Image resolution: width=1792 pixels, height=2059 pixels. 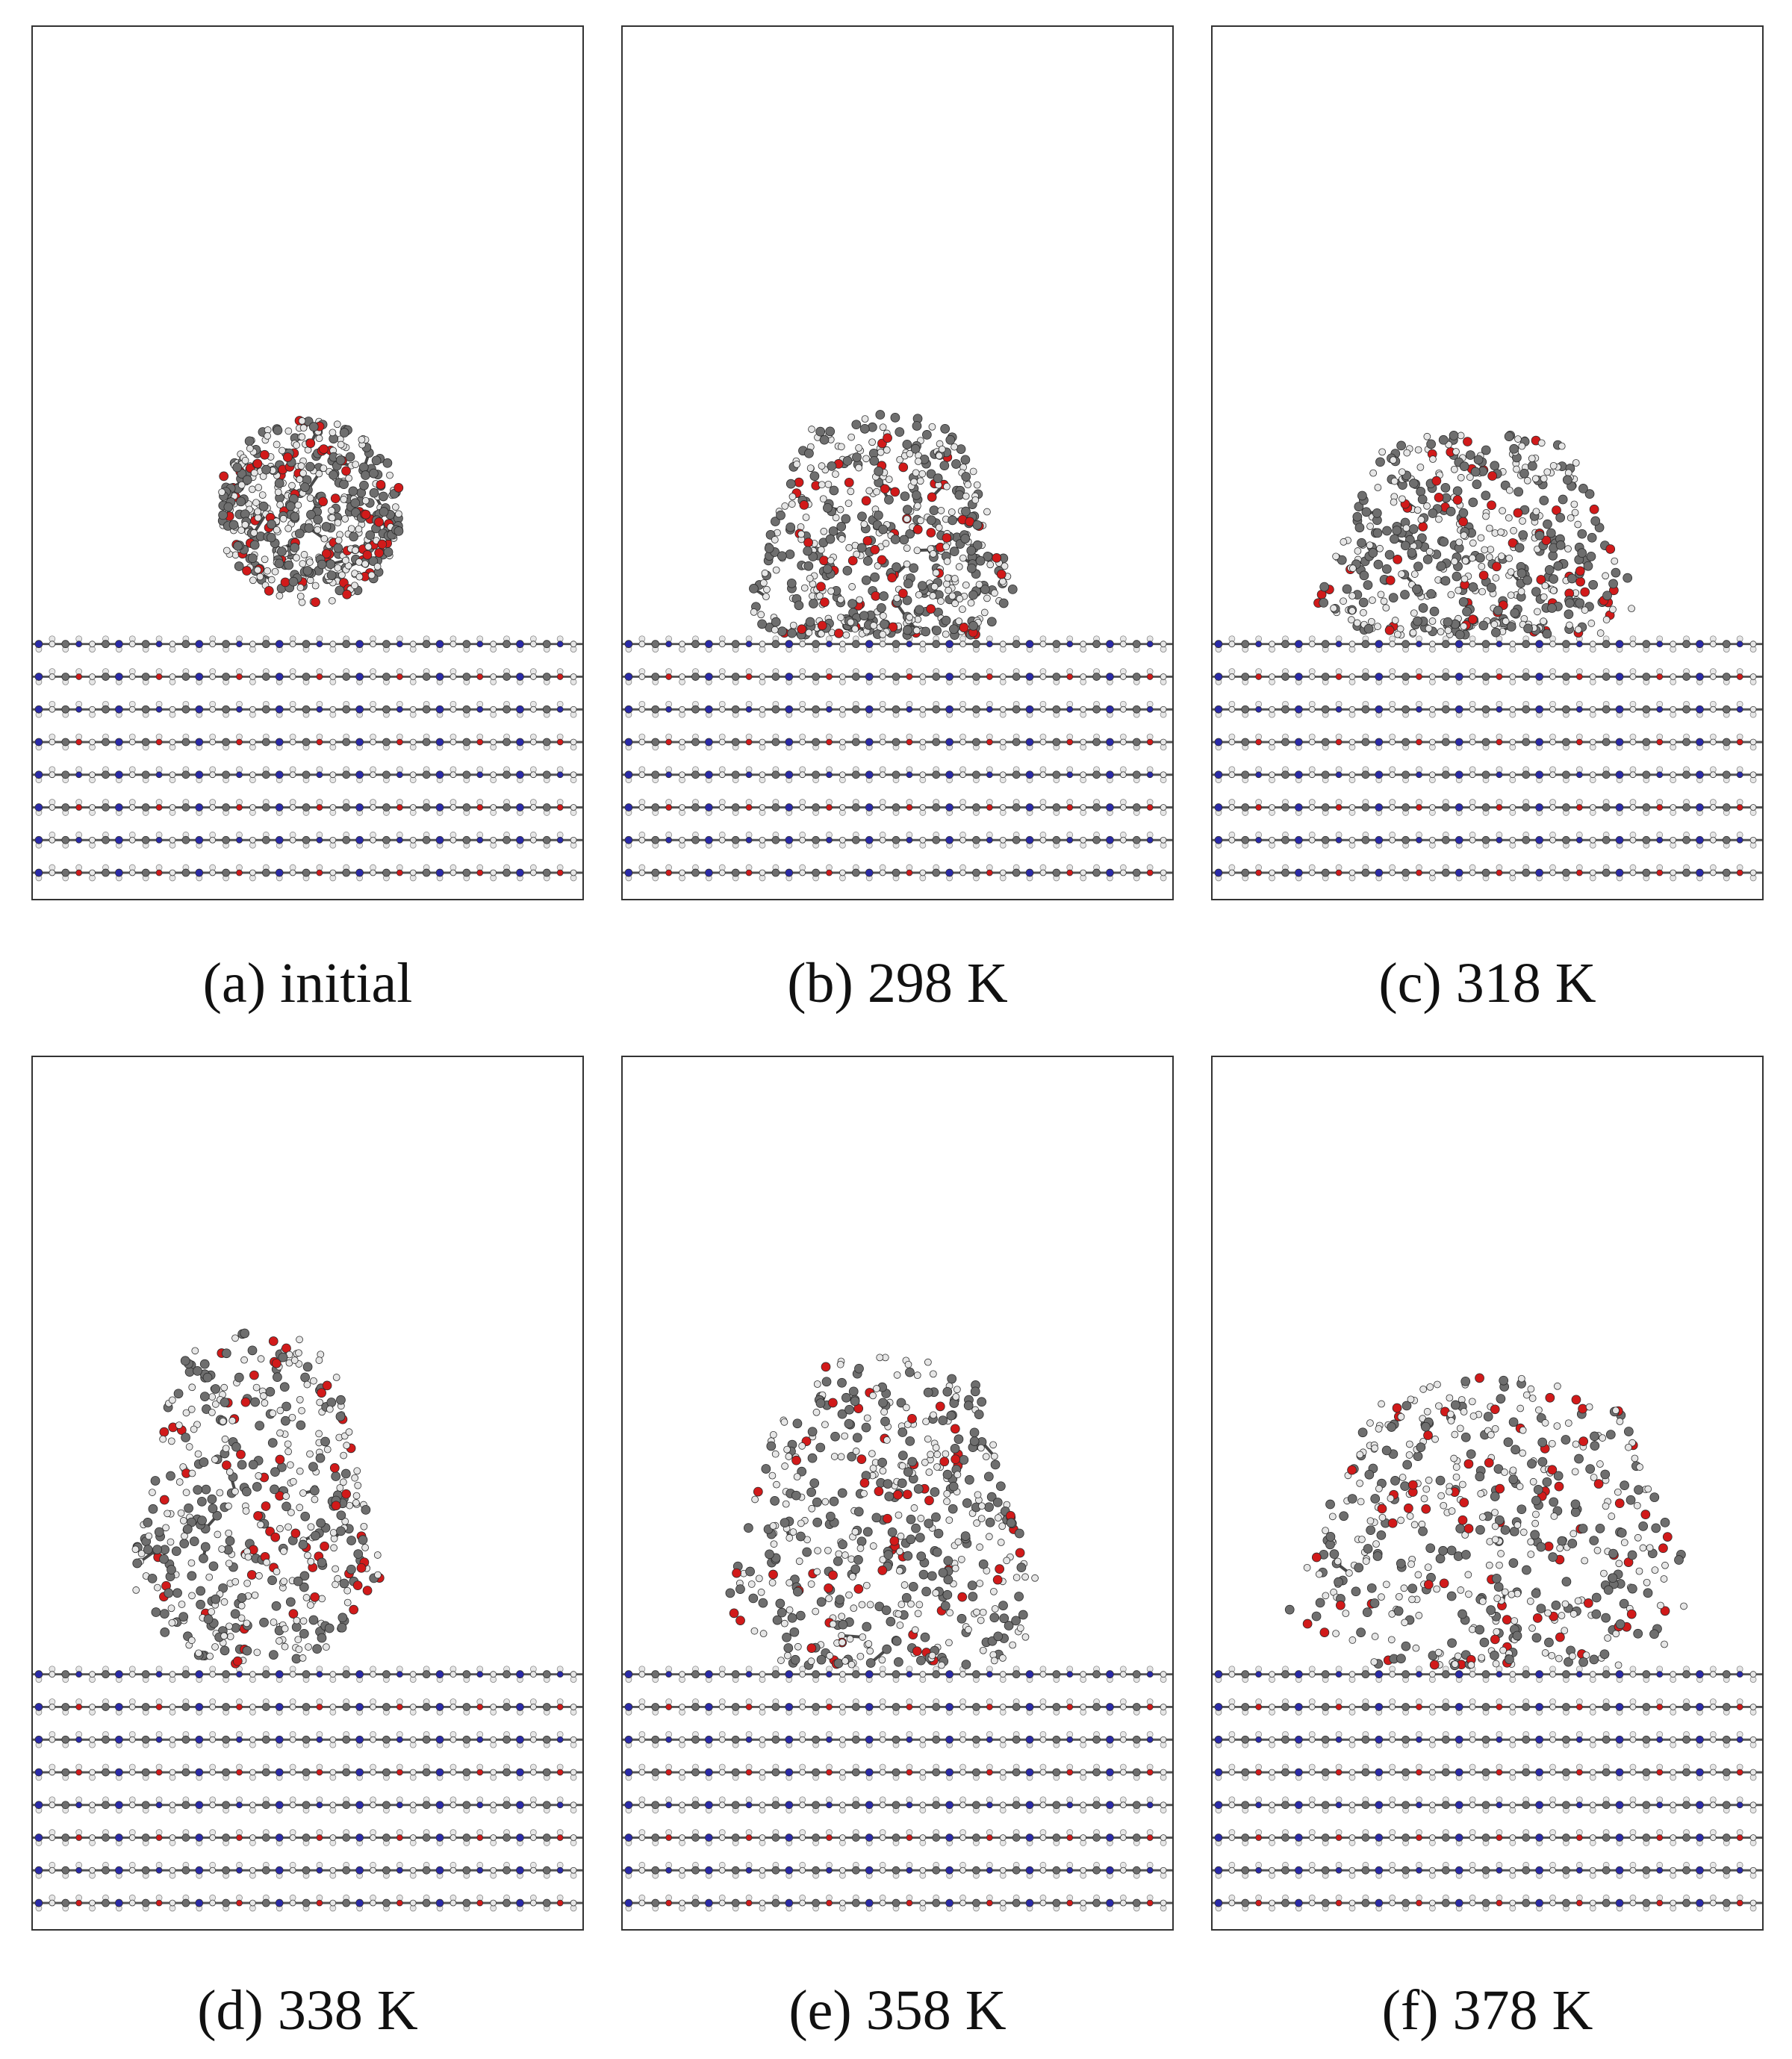 I want to click on molecular-snapshot-d, so click(x=307, y=1620).